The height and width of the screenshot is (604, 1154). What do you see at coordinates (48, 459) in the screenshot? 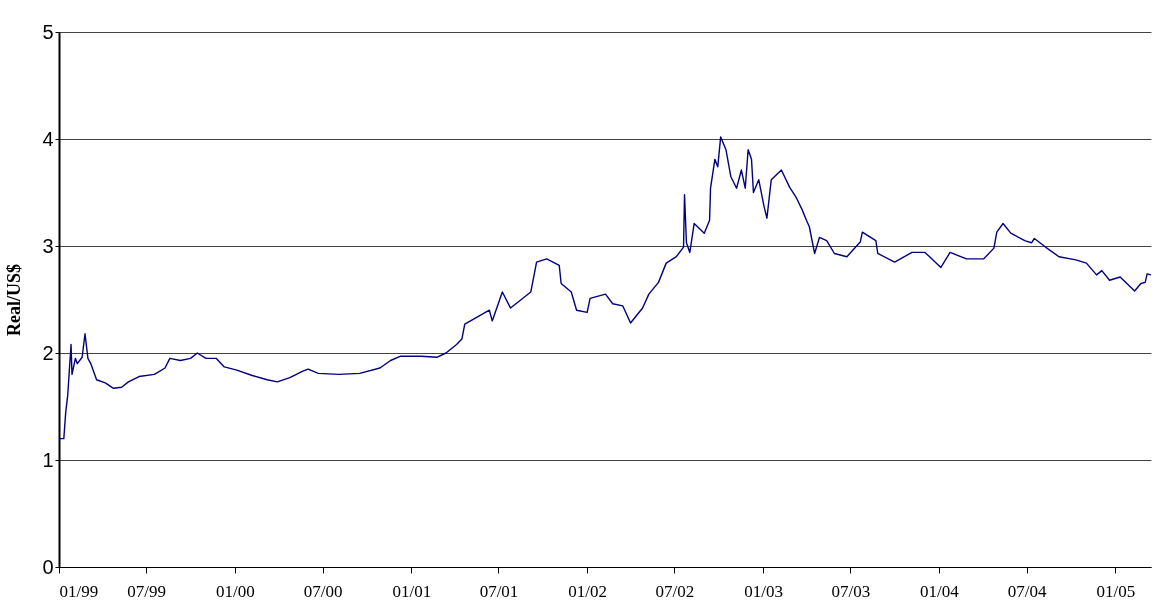
I see `y-tick-label: 1` at bounding box center [48, 459].